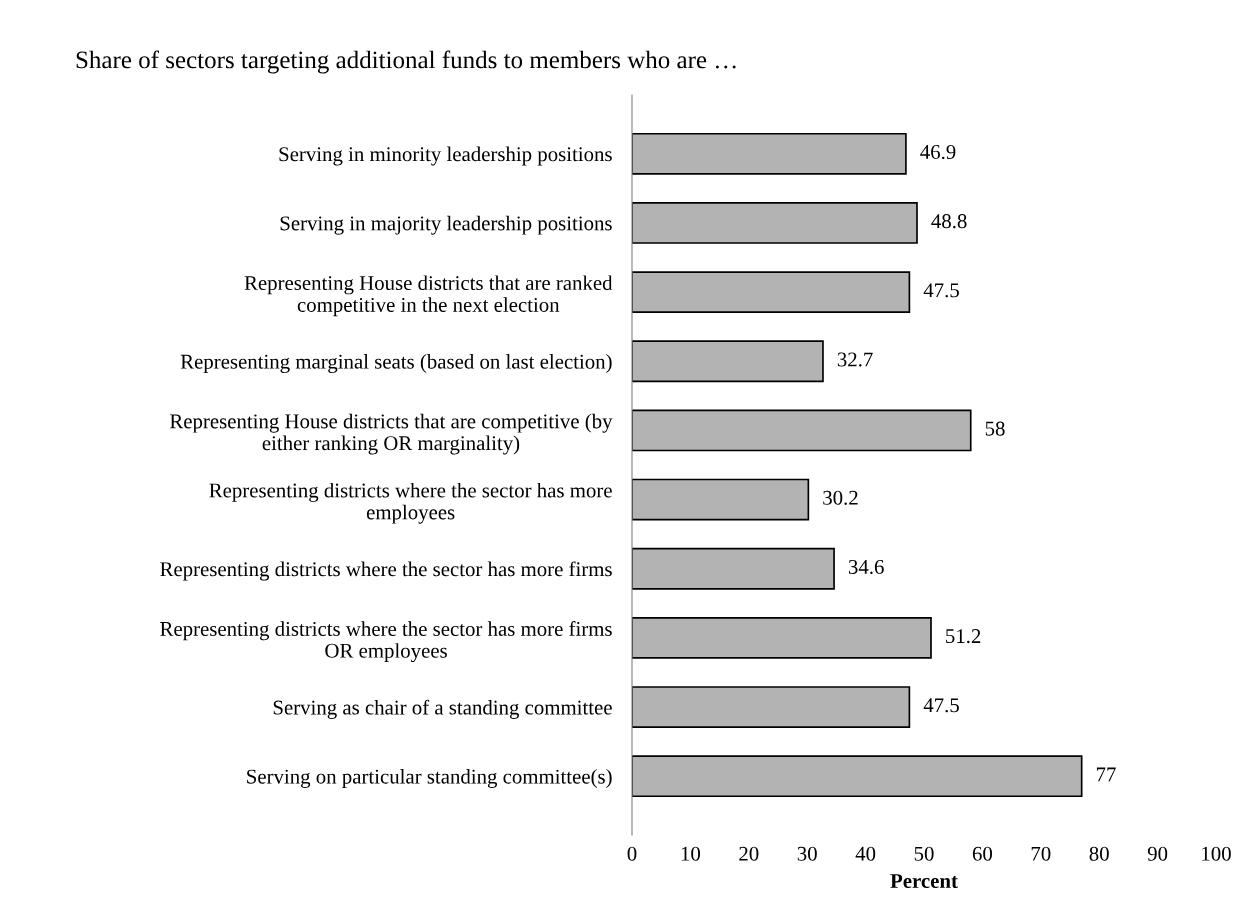  What do you see at coordinates (396, 363) in the screenshot?
I see `y-tick-label: Representing marginal seats (based on last election)` at bounding box center [396, 363].